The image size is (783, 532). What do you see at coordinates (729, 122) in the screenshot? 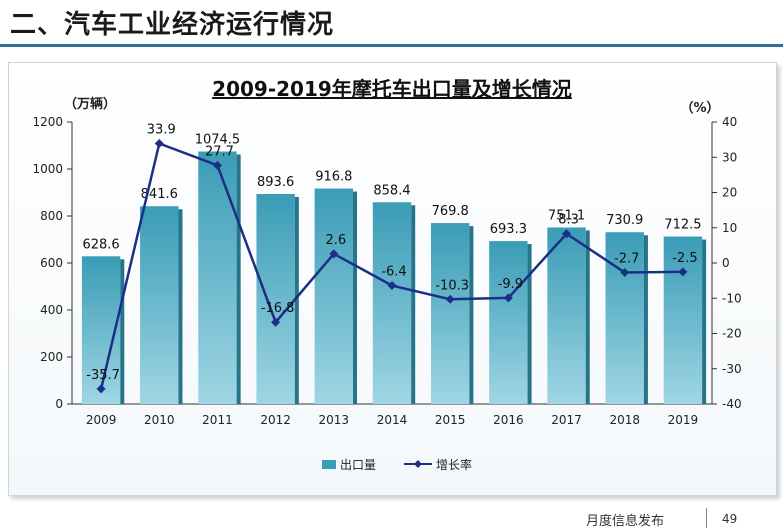
I see `right-tick-label: 40` at bounding box center [729, 122].